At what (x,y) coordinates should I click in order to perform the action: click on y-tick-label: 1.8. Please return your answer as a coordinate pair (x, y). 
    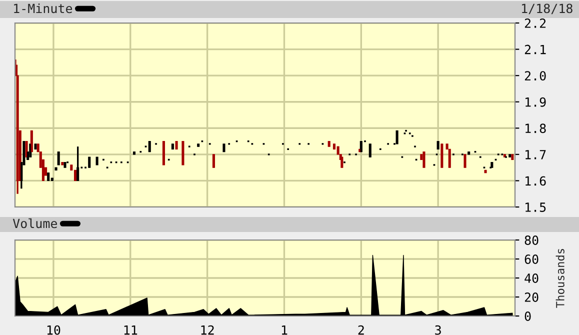
    Looking at the image, I should click on (536, 129).